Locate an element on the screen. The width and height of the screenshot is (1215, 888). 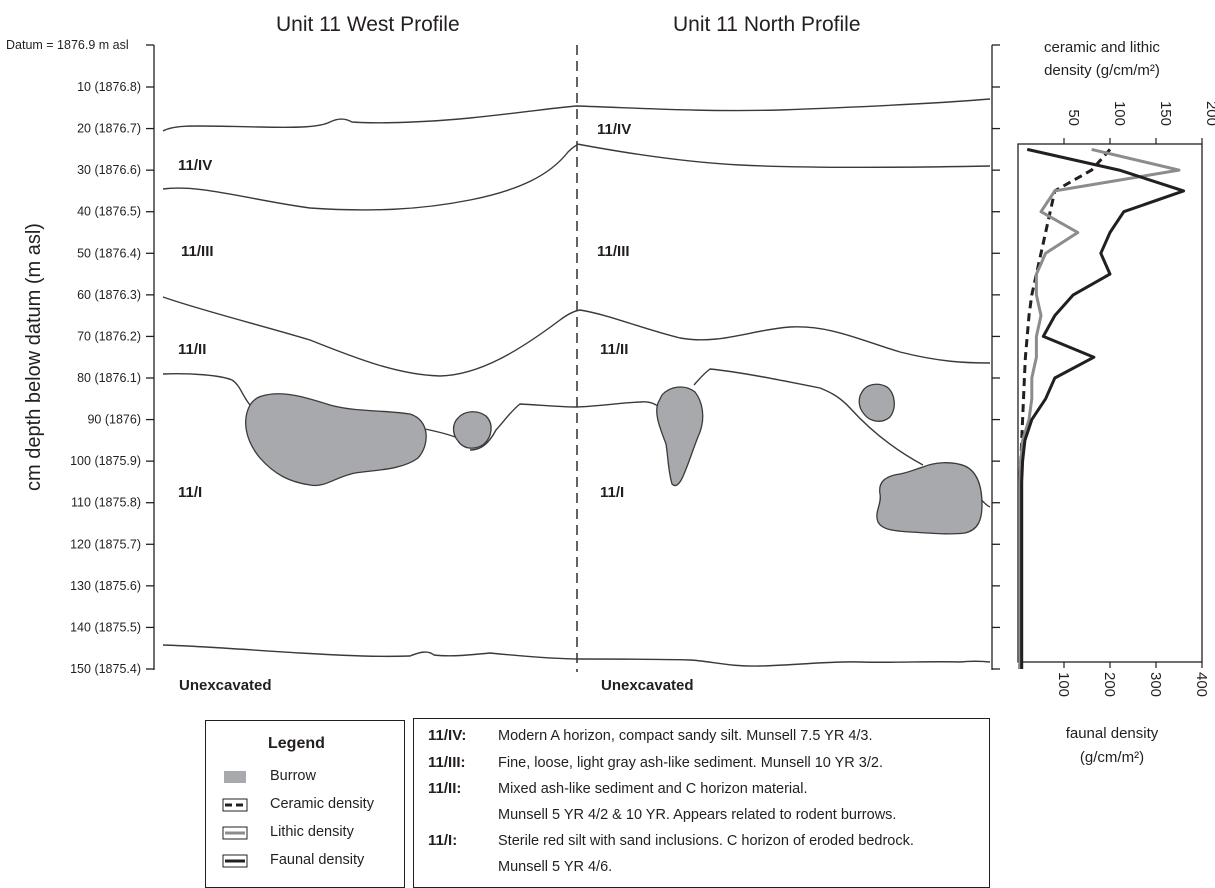
left-tick-label: 70 (1876.2) is located at coordinates (109, 336).